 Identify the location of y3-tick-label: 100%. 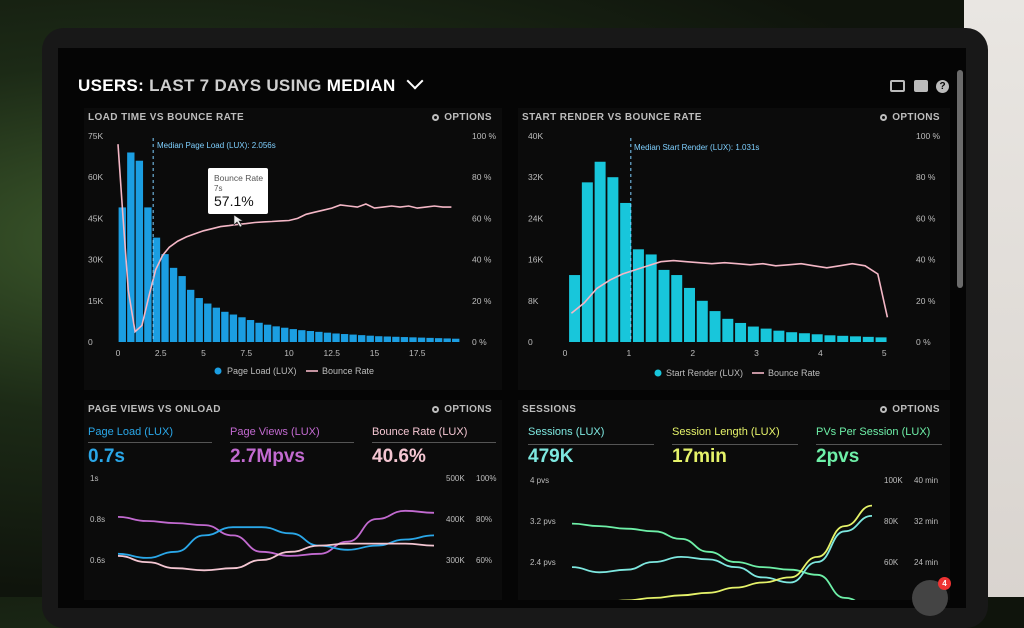
(486, 478).